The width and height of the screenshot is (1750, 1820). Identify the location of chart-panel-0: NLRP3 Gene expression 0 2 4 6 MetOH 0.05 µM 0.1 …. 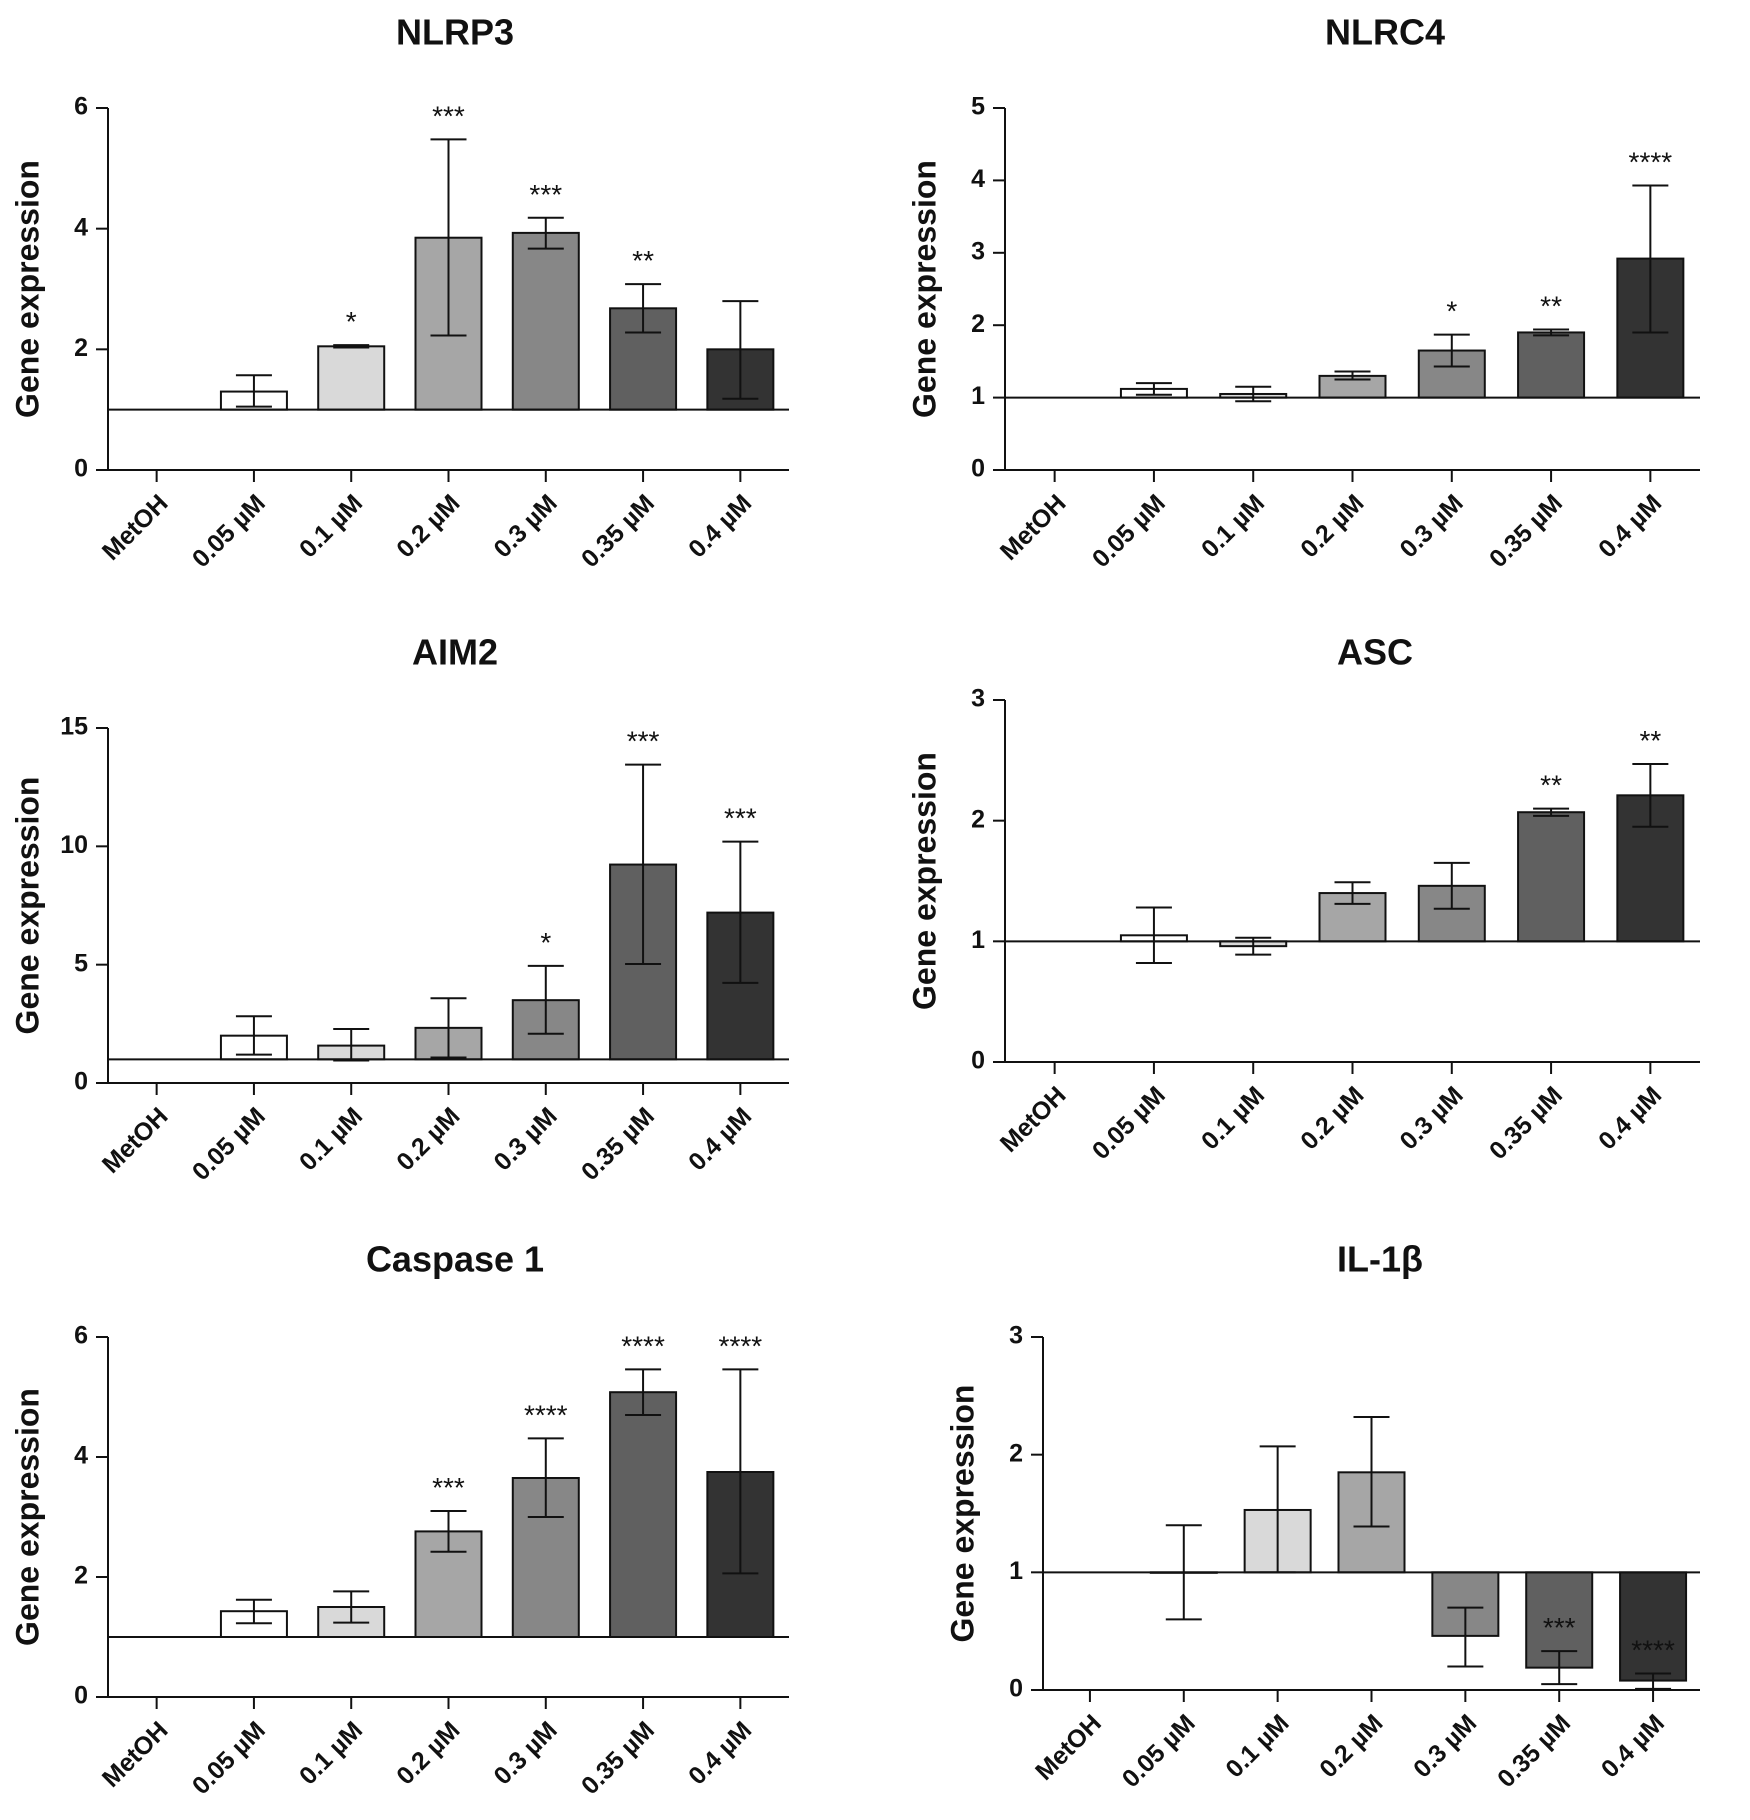
(399, 292).